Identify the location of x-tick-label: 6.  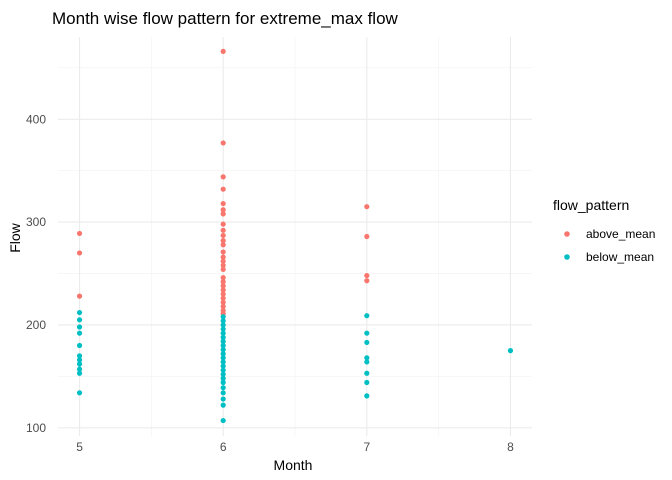
(223, 447).